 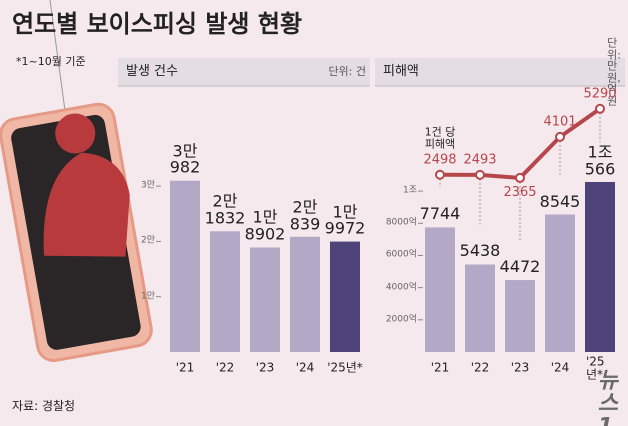 What do you see at coordinates (614, 72) in the screenshot?
I see `unit: 단위: 만 원, 억 원` at bounding box center [614, 72].